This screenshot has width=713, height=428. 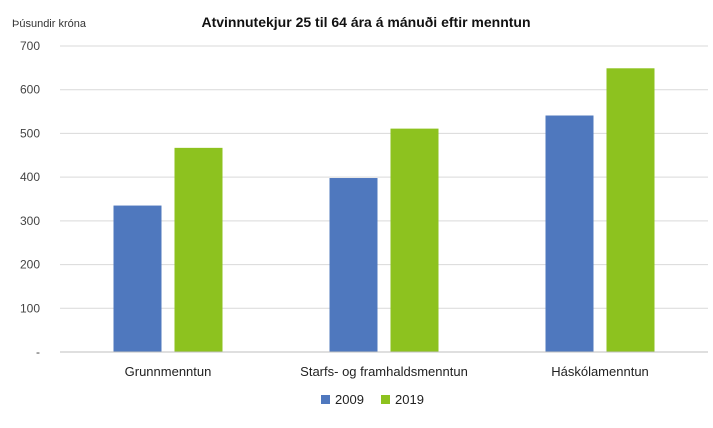 What do you see at coordinates (600, 371) in the screenshot?
I see `x-category-label: Háskólamenntun` at bounding box center [600, 371].